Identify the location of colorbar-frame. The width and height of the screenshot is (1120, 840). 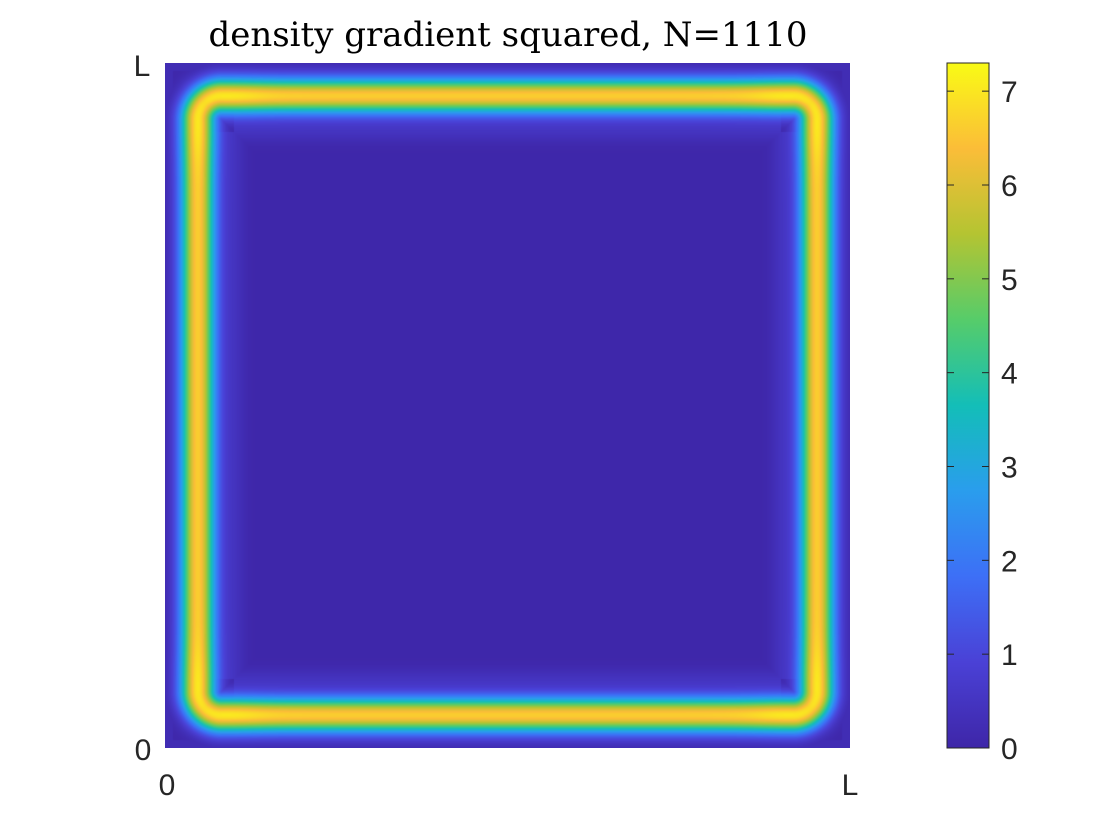
(968, 405).